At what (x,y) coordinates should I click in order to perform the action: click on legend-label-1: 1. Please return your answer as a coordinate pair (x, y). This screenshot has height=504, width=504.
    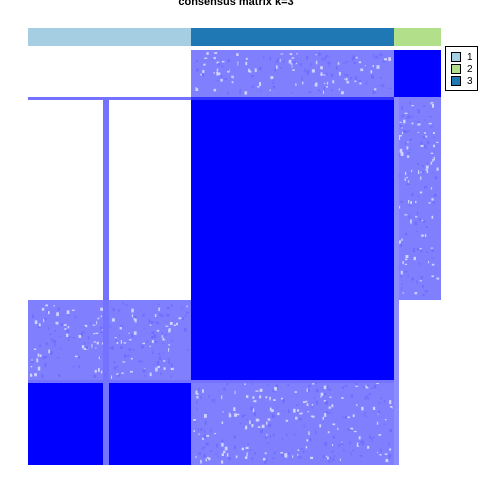
    Looking at the image, I should click on (470, 57).